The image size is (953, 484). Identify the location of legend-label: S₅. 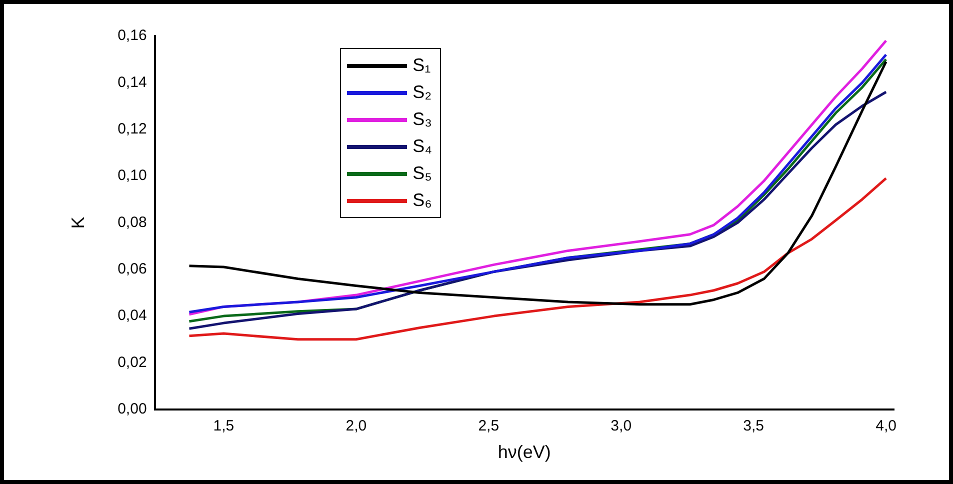
(422, 173).